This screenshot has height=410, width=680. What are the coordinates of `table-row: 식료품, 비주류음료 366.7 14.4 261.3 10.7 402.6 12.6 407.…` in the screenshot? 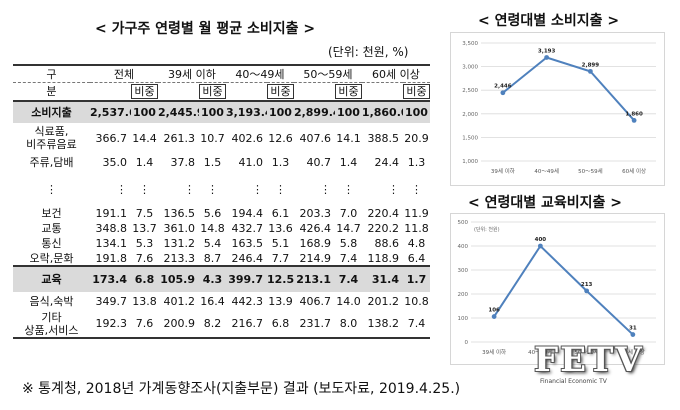 It's located at (221, 138).